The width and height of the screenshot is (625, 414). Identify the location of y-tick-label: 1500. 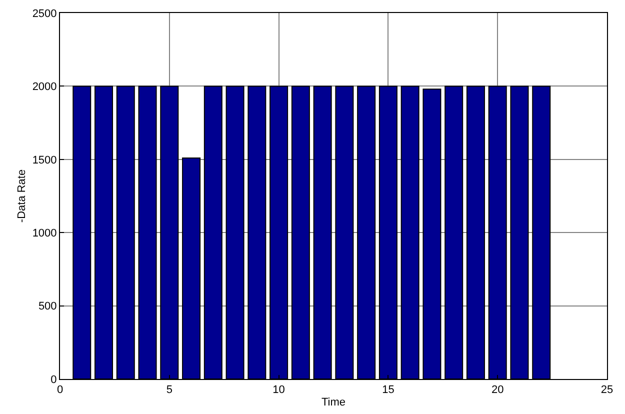
(44, 160).